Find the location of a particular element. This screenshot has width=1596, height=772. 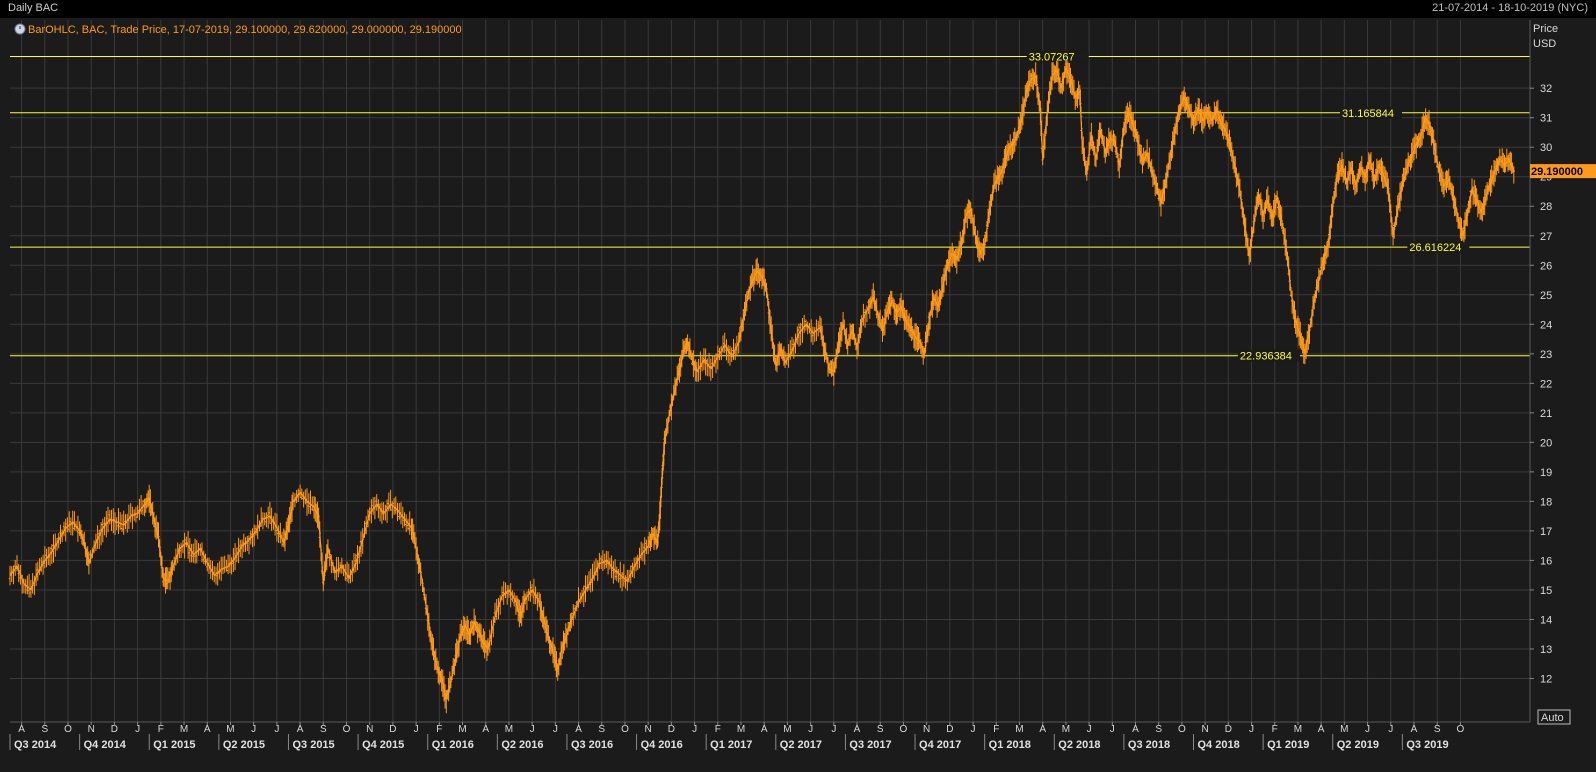

x-quarter-label: Q3 2016 is located at coordinates (592, 745).